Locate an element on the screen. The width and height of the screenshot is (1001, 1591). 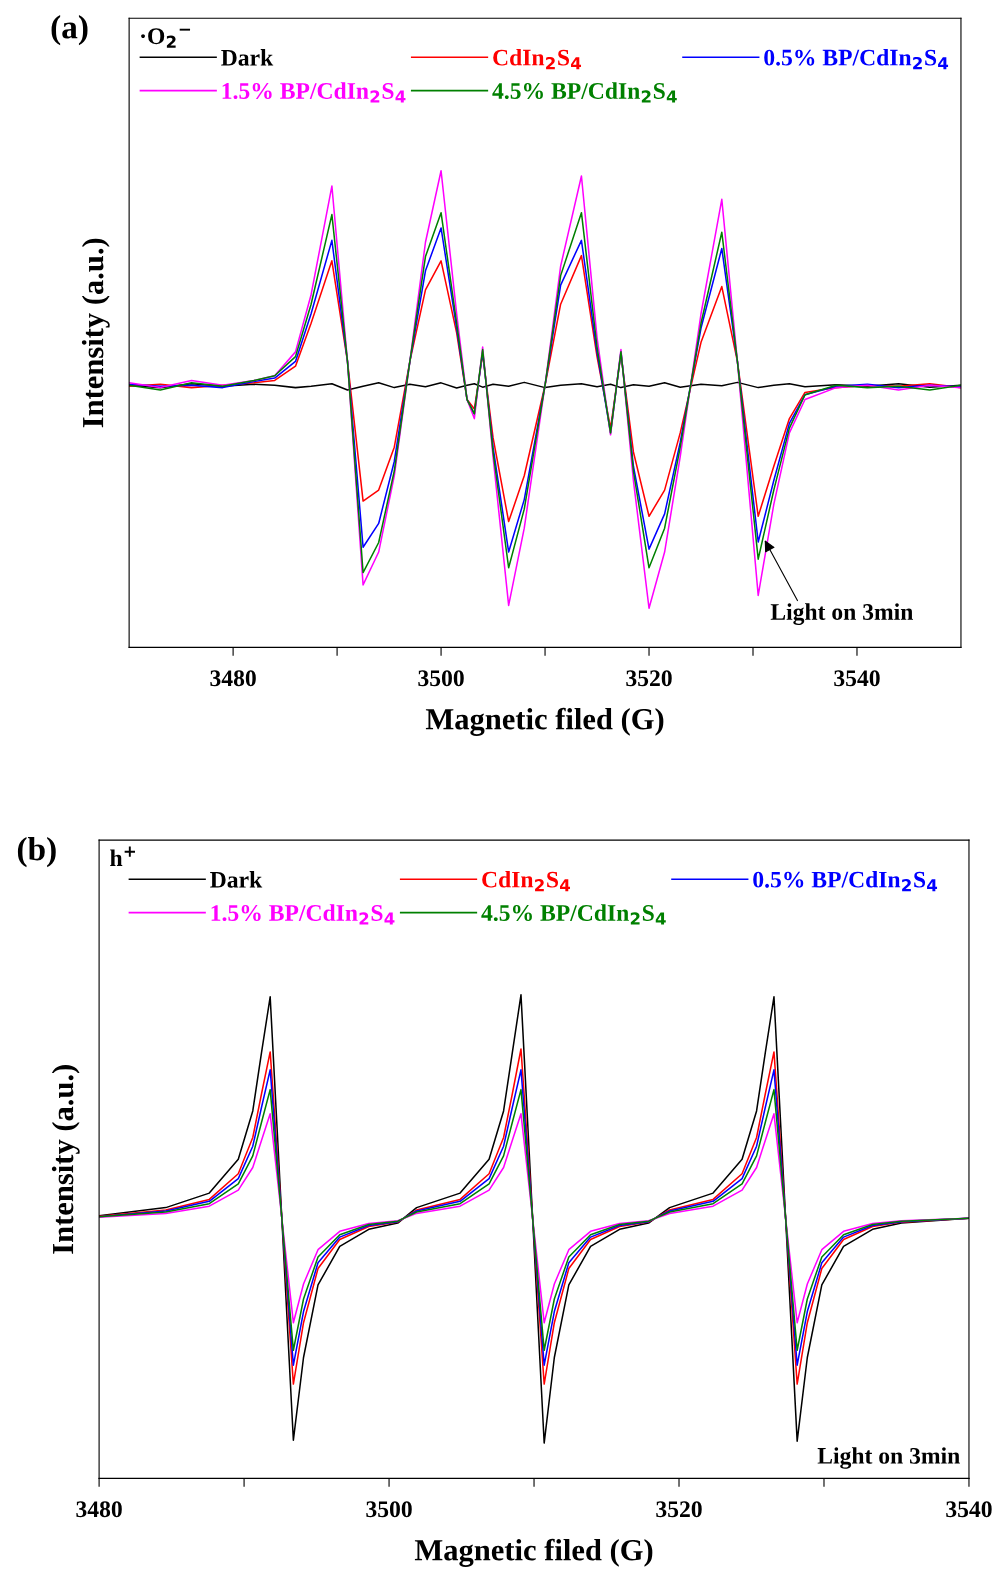
chart-title: (a) is located at coordinates (69, 30).